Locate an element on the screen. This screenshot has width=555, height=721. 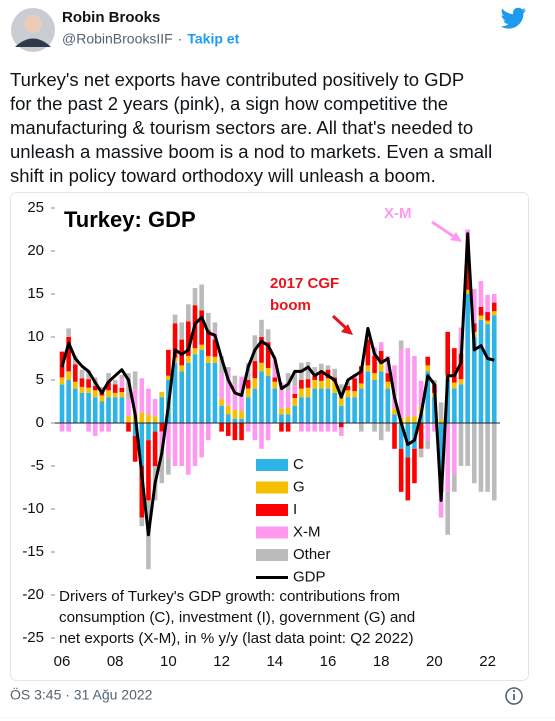
y-tick-label: 5 is located at coordinates (40, 379).